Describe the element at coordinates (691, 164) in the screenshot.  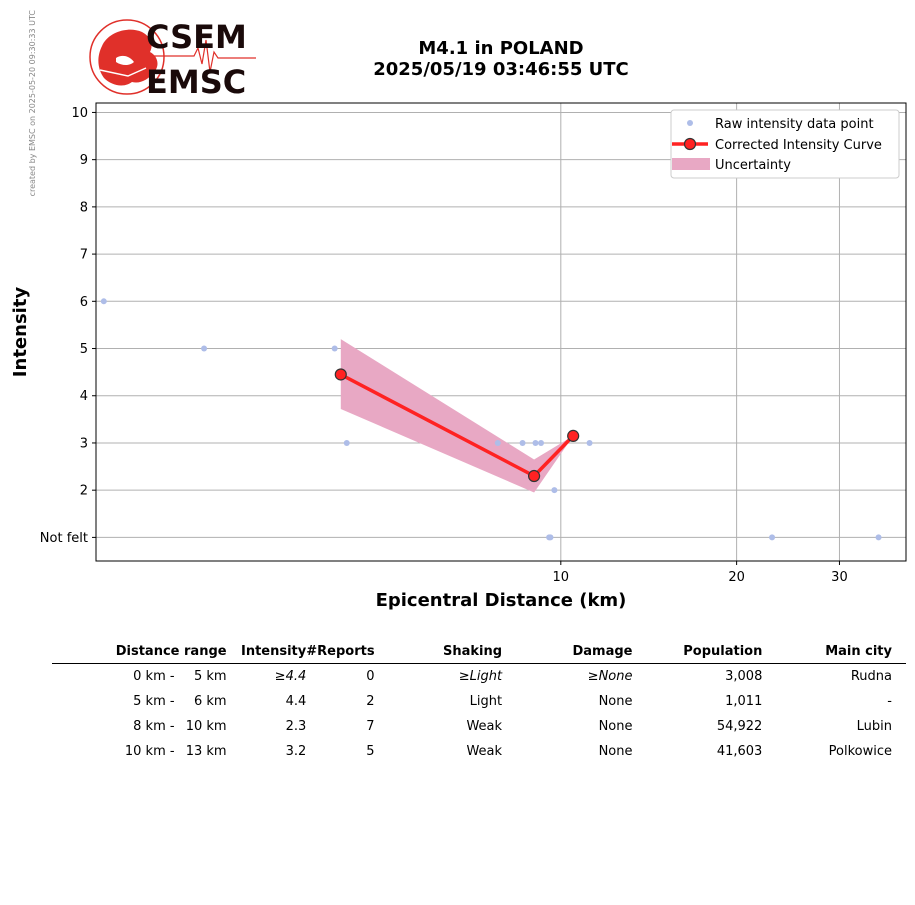
I see `legend-uncertainty-swatch` at that location.